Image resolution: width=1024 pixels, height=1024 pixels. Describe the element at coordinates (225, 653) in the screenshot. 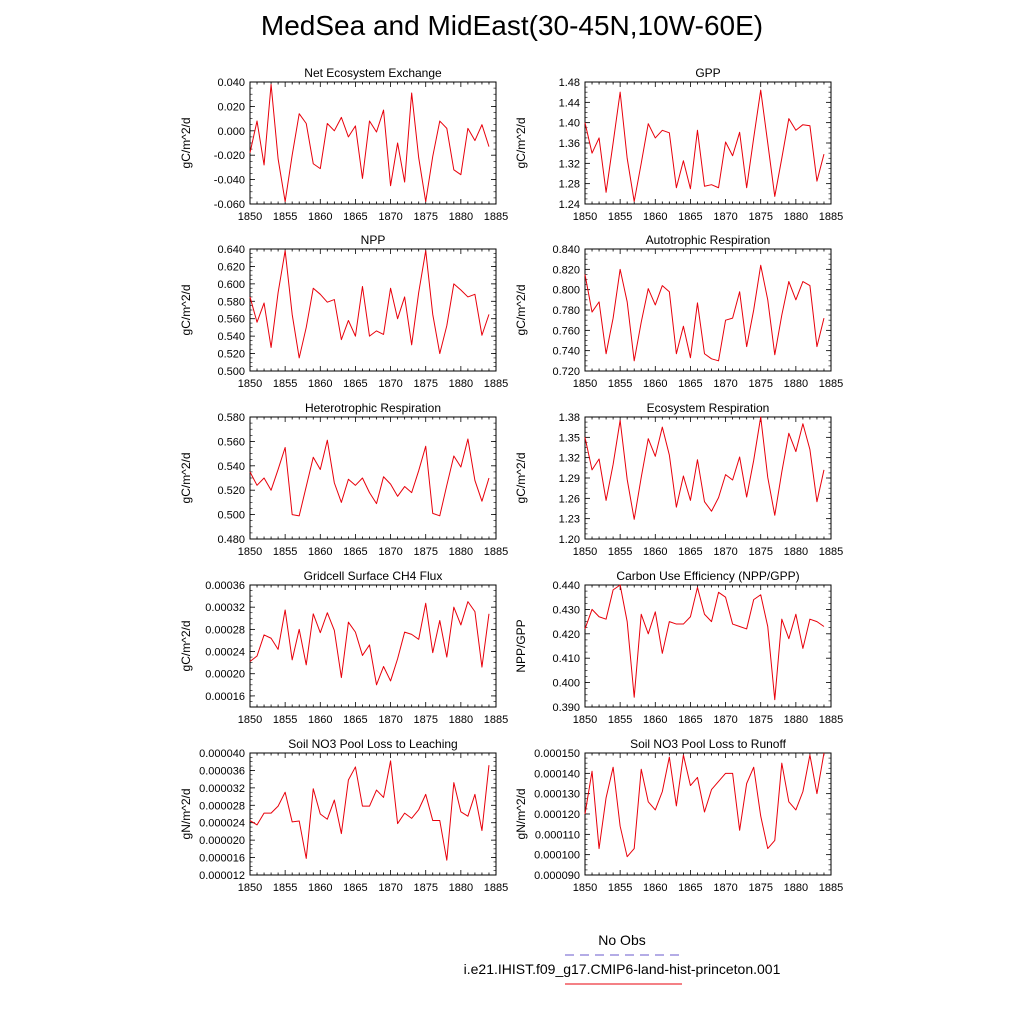

I see `y-tick-label: 0.00024` at that location.